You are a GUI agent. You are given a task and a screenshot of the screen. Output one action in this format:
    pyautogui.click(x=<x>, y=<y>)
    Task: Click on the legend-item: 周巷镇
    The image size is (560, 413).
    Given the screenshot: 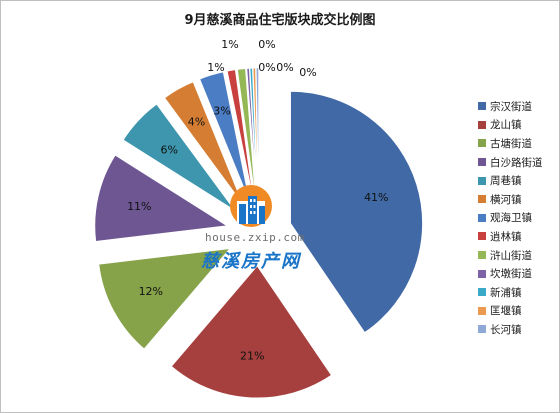 What is the action you would take?
    pyautogui.click(x=518, y=180)
    